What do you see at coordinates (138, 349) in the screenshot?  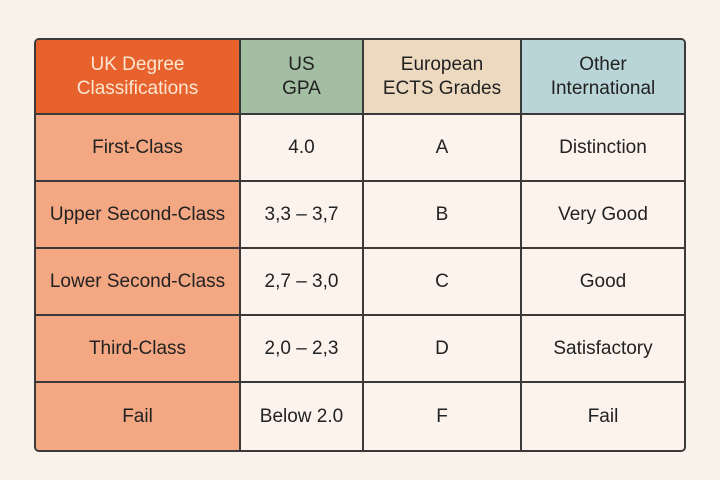 I see `uk-class-cell: Third-Class` at bounding box center [138, 349].